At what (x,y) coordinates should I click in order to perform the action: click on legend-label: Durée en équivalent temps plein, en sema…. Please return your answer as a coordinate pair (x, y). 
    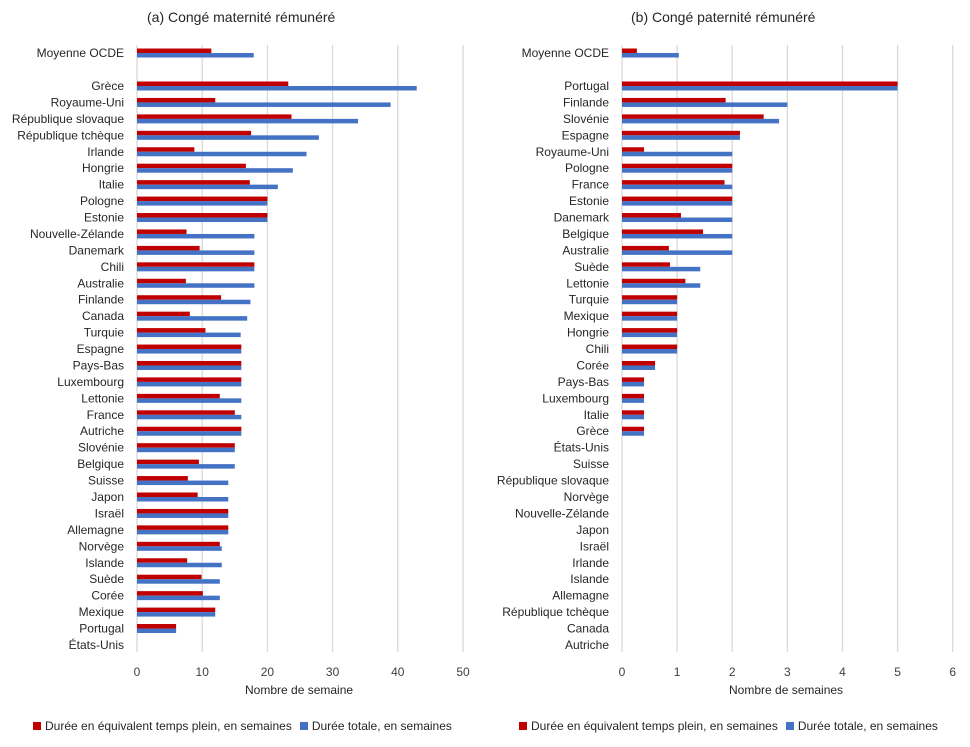
    Looking at the image, I should click on (654, 726).